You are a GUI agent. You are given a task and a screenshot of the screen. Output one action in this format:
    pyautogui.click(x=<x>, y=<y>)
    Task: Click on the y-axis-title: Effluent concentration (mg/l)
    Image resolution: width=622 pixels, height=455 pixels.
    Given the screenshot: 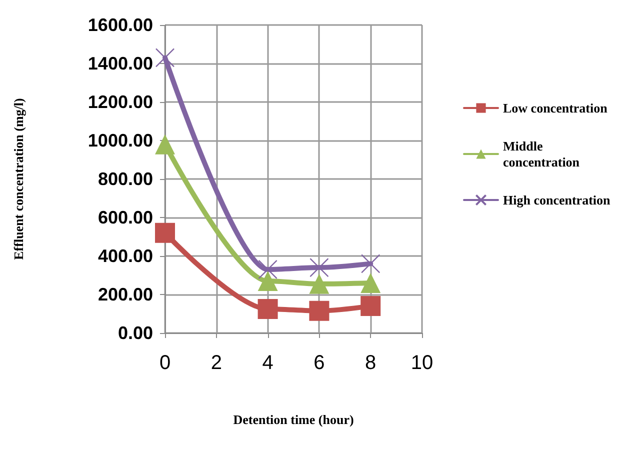 What is the action you would take?
    pyautogui.click(x=18, y=179)
    